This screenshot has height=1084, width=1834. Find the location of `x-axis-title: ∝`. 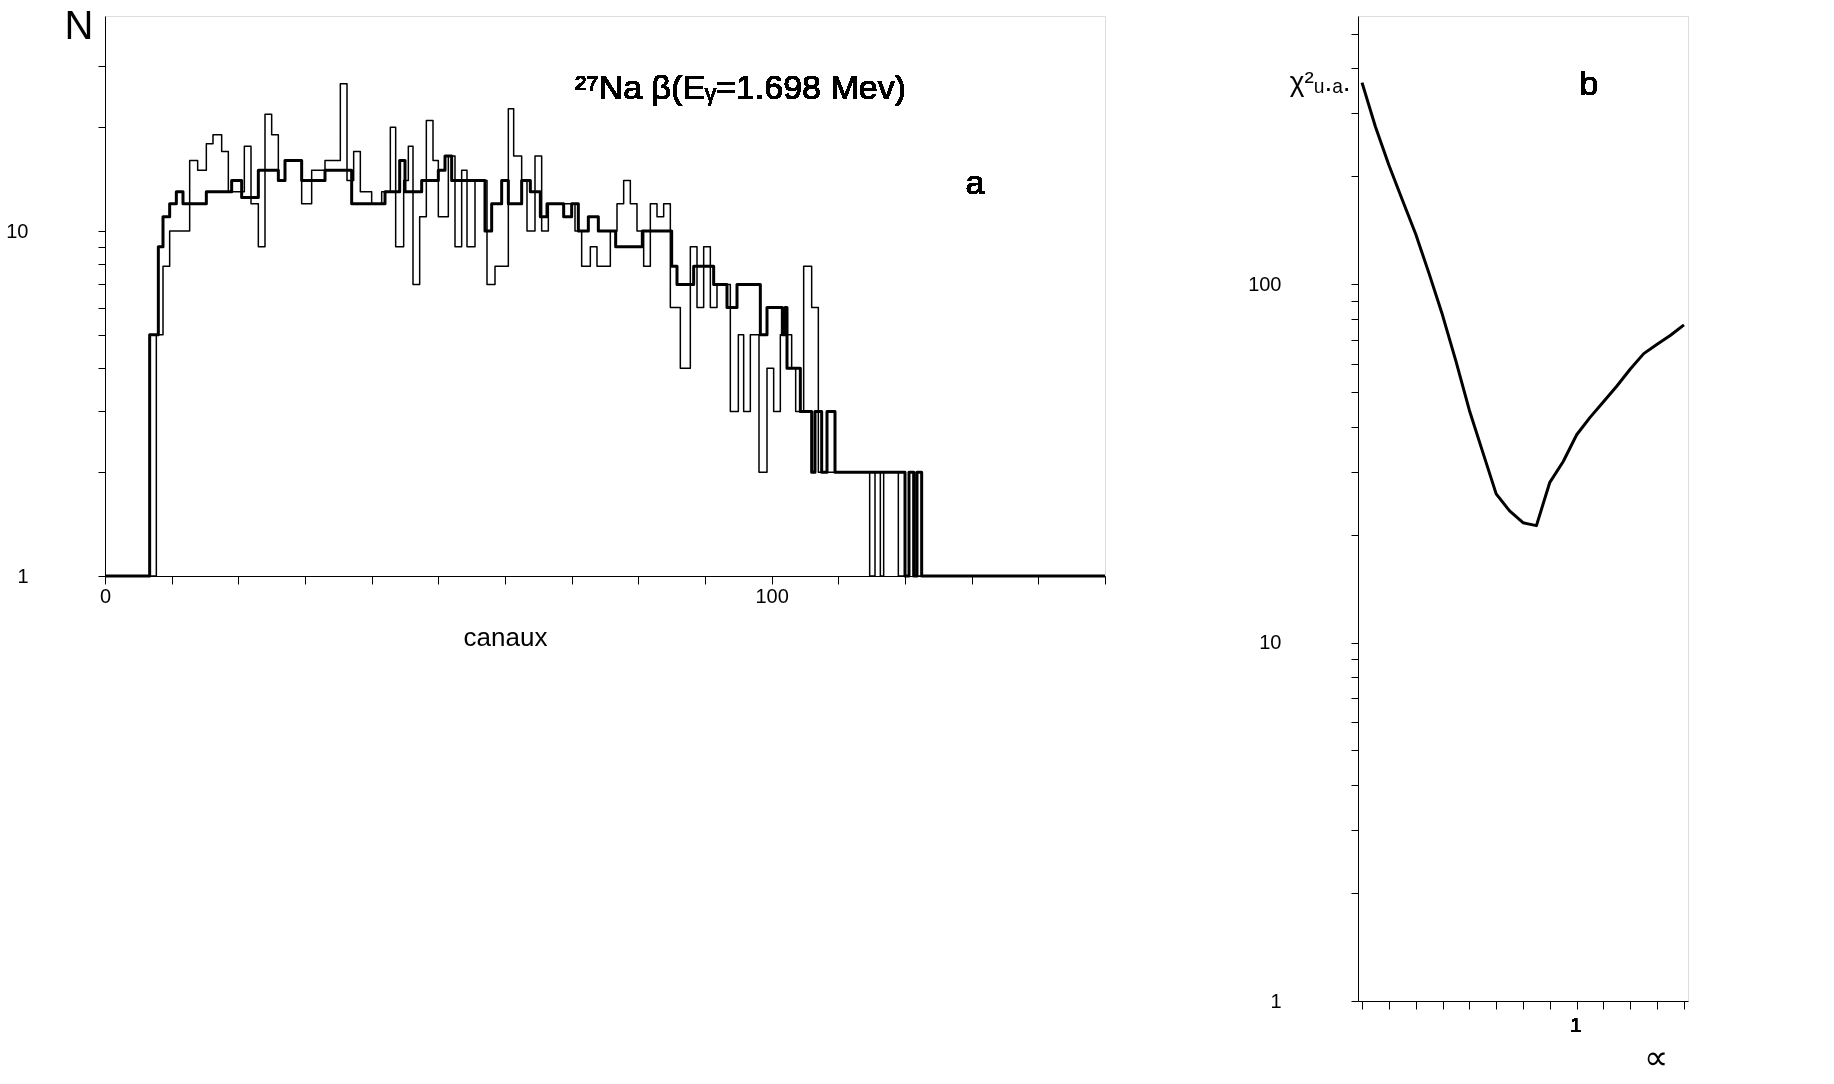

x-axis-title: ∝ is located at coordinates (1655, 1056).